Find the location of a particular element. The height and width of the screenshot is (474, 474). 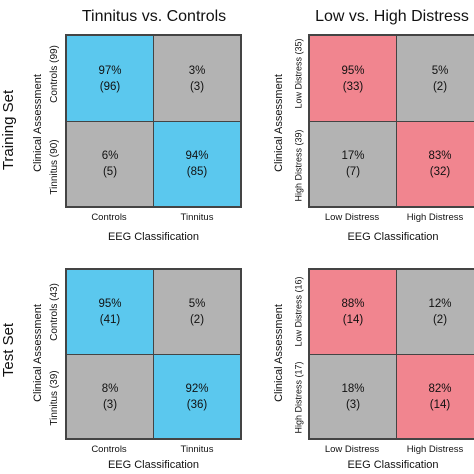

y-tick-label: High Distress (39) is located at coordinates (298, 165).